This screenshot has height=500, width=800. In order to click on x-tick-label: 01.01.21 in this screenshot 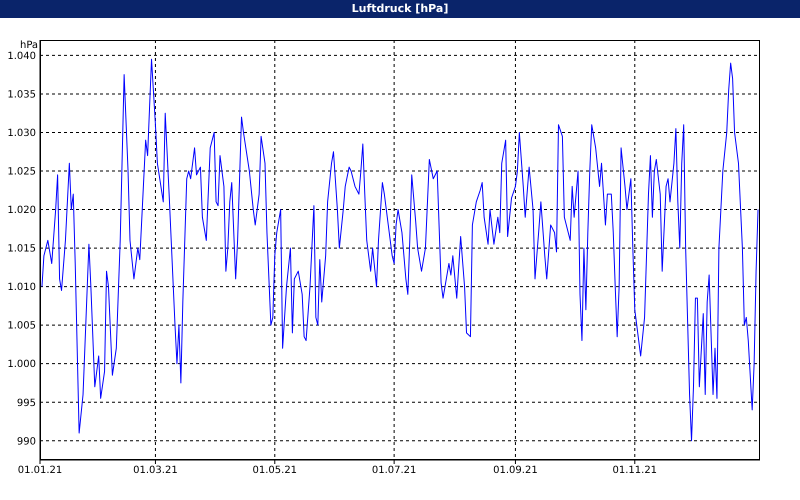, I will do `click(40, 470)`.